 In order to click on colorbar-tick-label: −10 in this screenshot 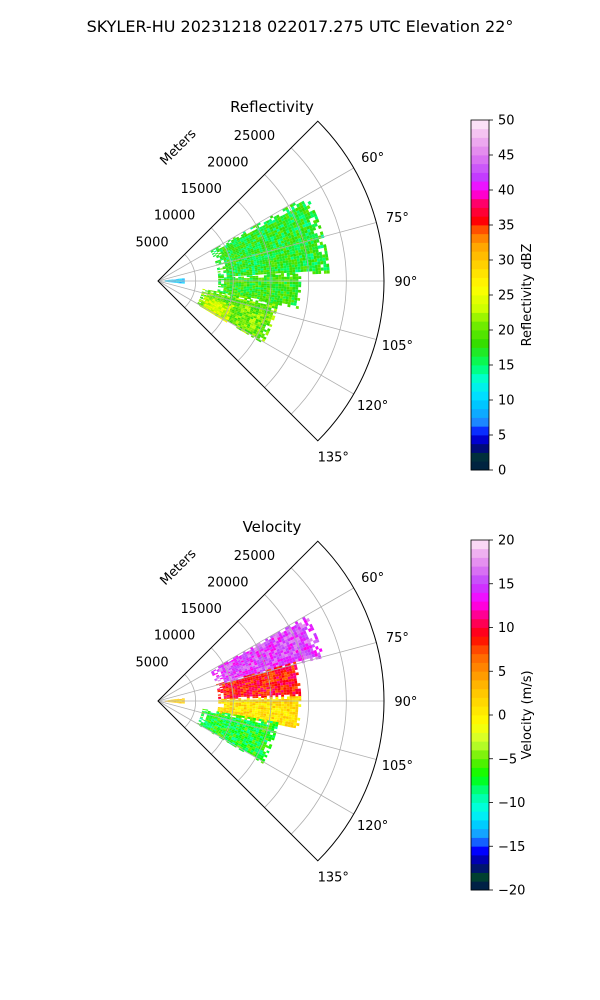, I will do `click(511, 803)`.